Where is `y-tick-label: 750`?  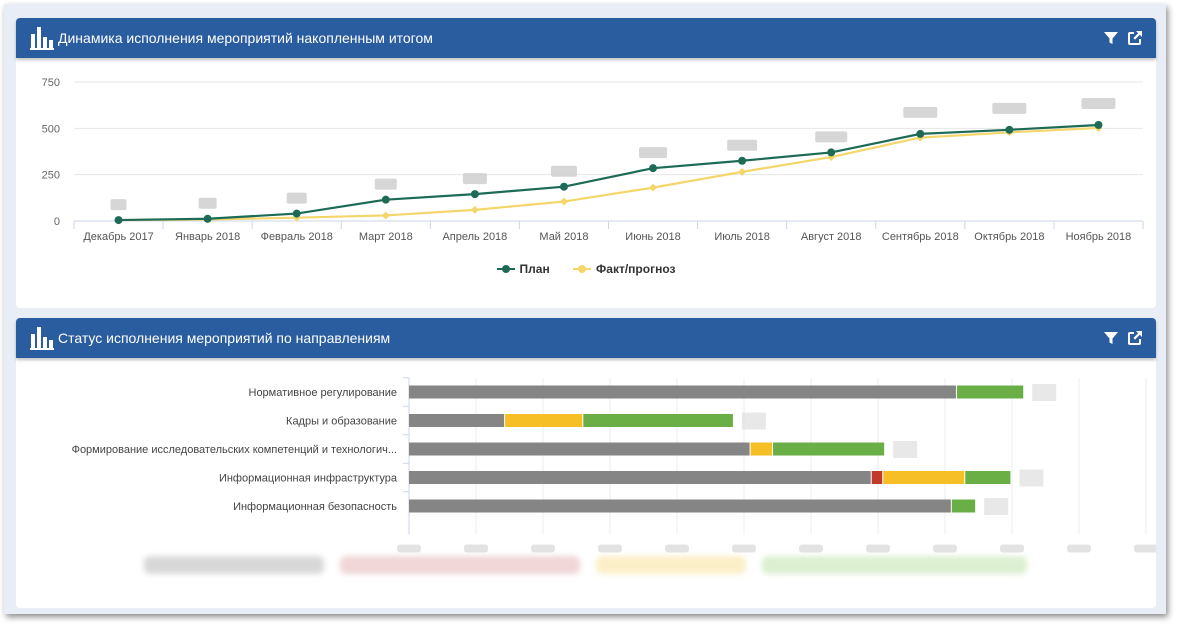 y-tick-label: 750 is located at coordinates (51, 83).